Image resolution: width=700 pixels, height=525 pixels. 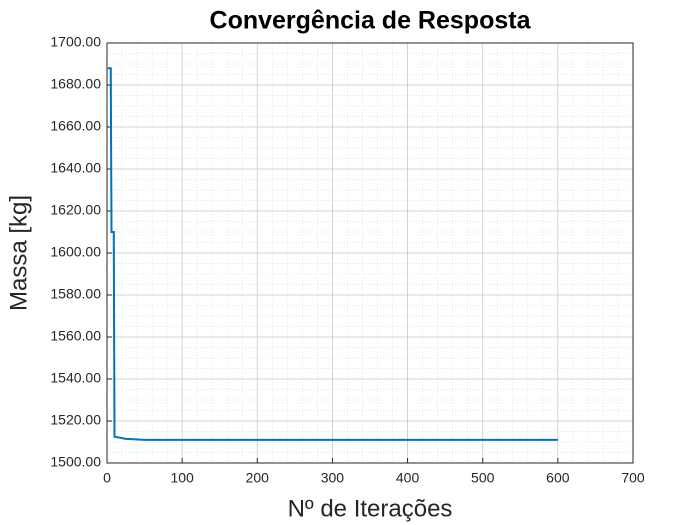 What do you see at coordinates (371, 21) in the screenshot?
I see `chart-title: Convergência de Resposta` at bounding box center [371, 21].